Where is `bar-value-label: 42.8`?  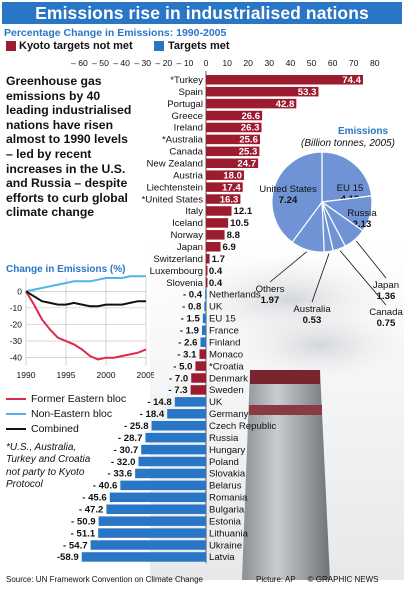
bar-value-label: 42.8 is located at coordinates (285, 104).